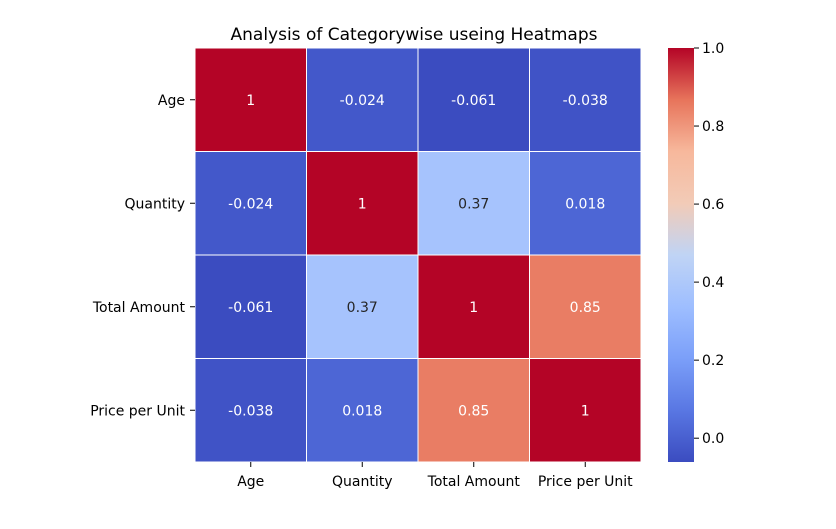 This screenshot has height=529, width=836. What do you see at coordinates (713, 283) in the screenshot?
I see `colorbar-tick-label: 0.4` at bounding box center [713, 283].